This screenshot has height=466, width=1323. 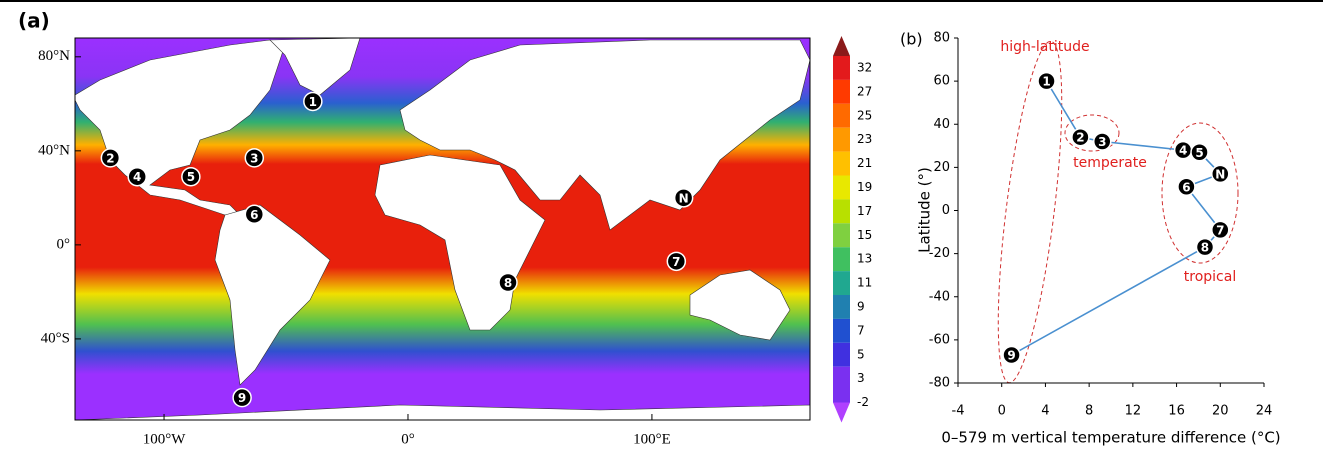 I want to click on colorbar-label: -2, so click(x=863, y=402).